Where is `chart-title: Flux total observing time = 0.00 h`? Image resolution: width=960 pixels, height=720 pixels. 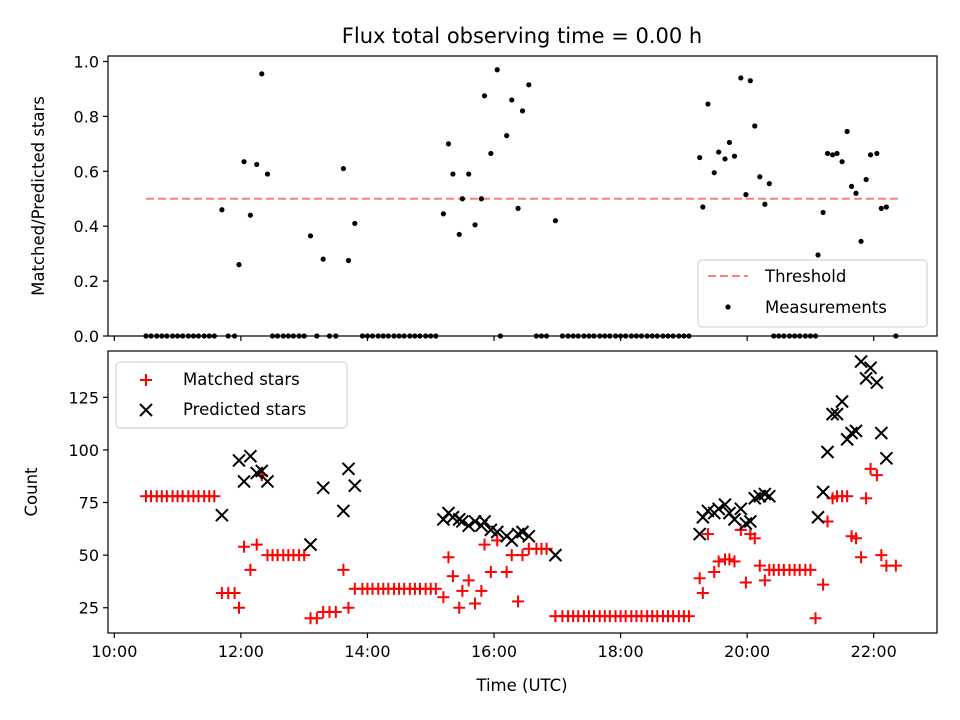
chart-title: Flux total observing time = 0.00 h is located at coordinates (522, 36).